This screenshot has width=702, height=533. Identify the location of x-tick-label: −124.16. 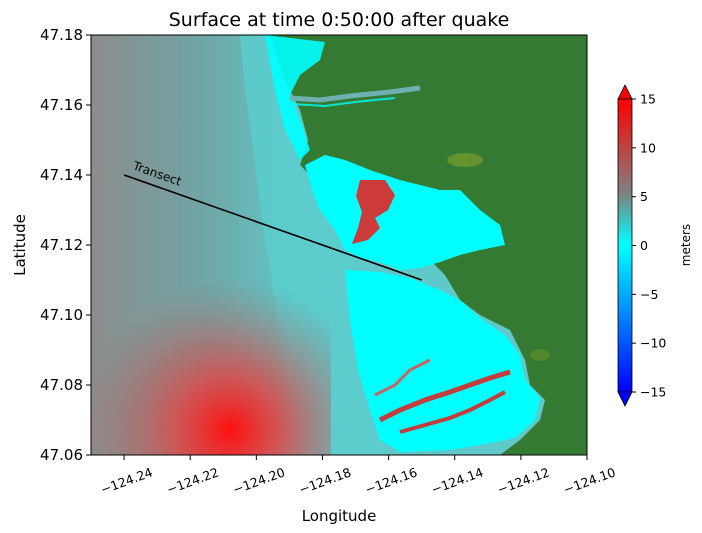
(391, 480).